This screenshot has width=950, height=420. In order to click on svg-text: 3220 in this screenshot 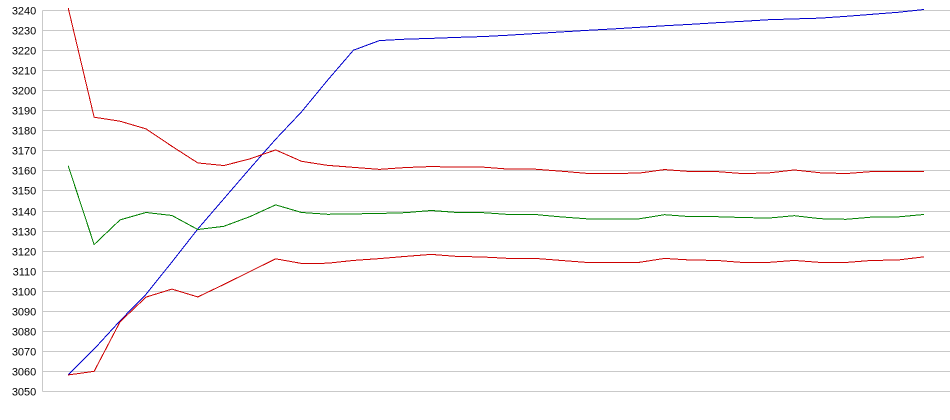, I will do `click(24, 51)`.